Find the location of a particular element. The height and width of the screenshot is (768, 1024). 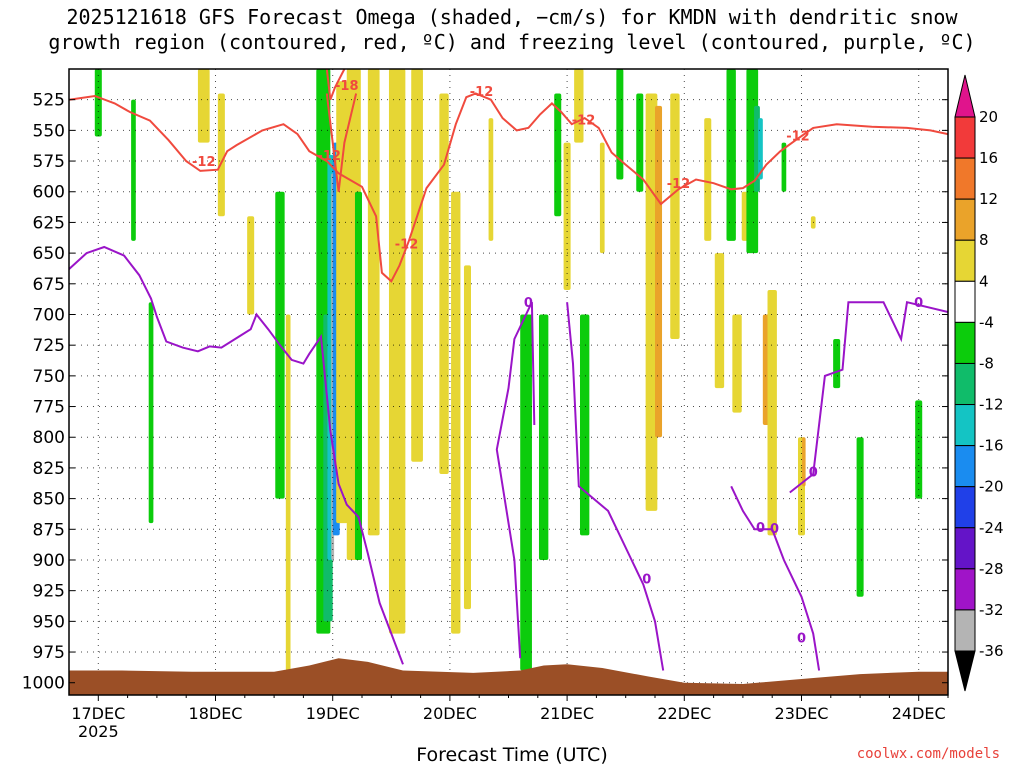

colorbar-bottom-arrow is located at coordinates (965, 671).